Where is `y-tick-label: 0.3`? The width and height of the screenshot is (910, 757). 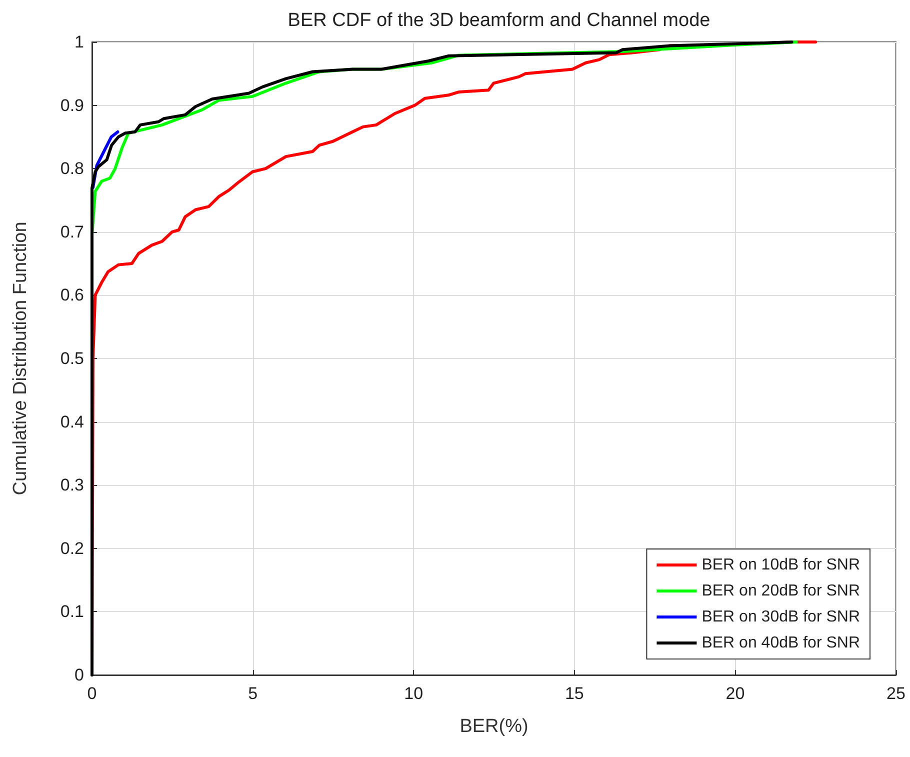
y-tick-label: 0.3 is located at coordinates (72, 485).